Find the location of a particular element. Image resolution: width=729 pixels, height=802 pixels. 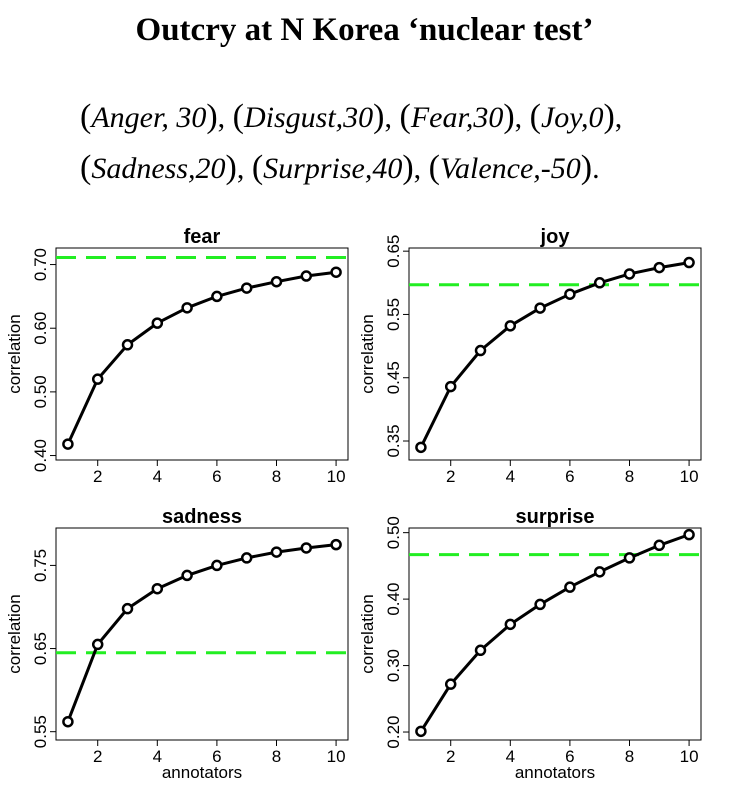

score-name: Anger is located at coordinates (126, 117).